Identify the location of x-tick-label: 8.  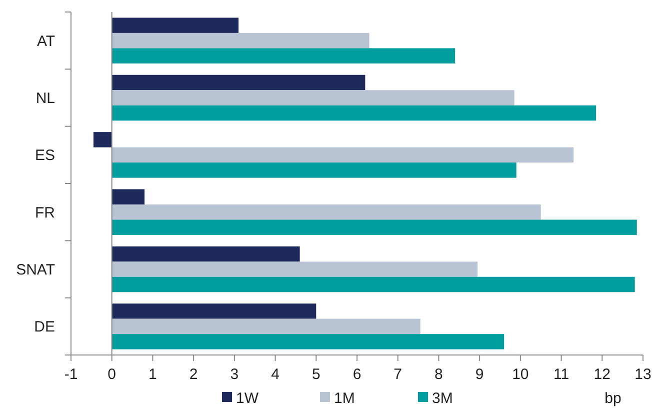
(438, 374).